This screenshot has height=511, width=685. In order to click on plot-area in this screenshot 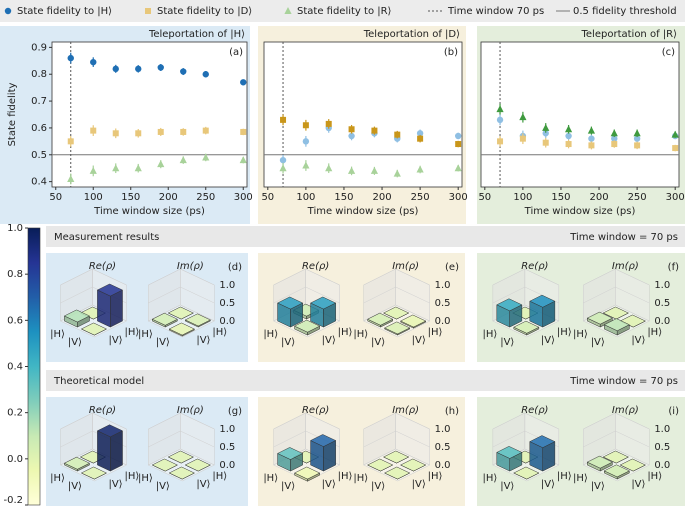, I will do `click(580, 114)`.